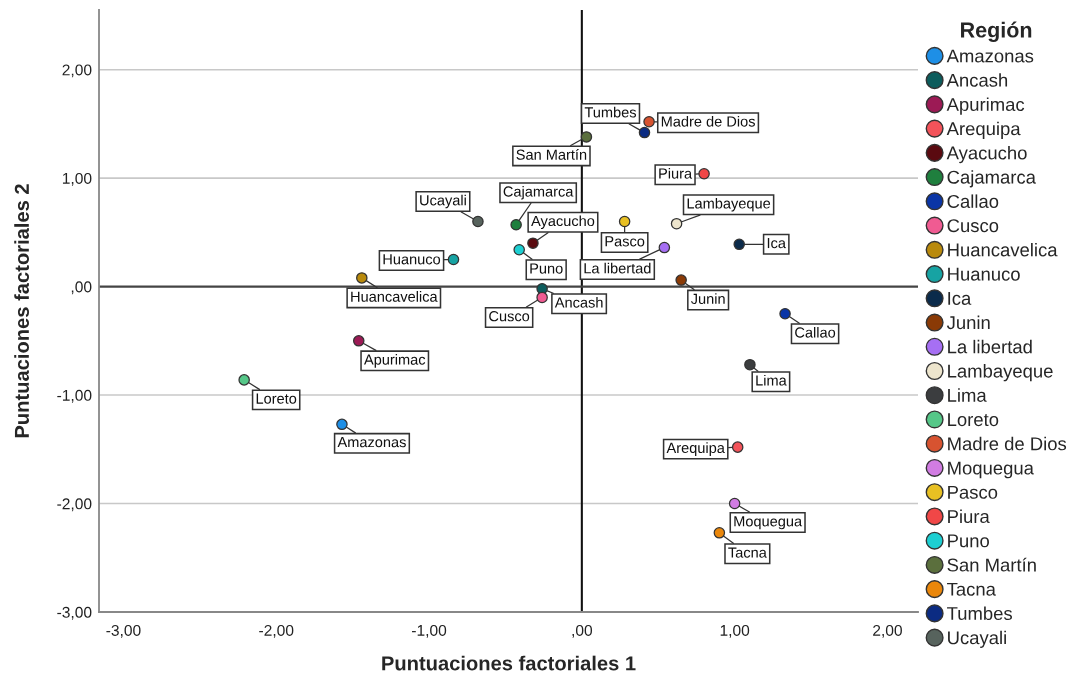 Image resolution: width=1072 pixels, height=686 pixels. What do you see at coordinates (815, 332) in the screenshot?
I see `text: Callao` at bounding box center [815, 332].